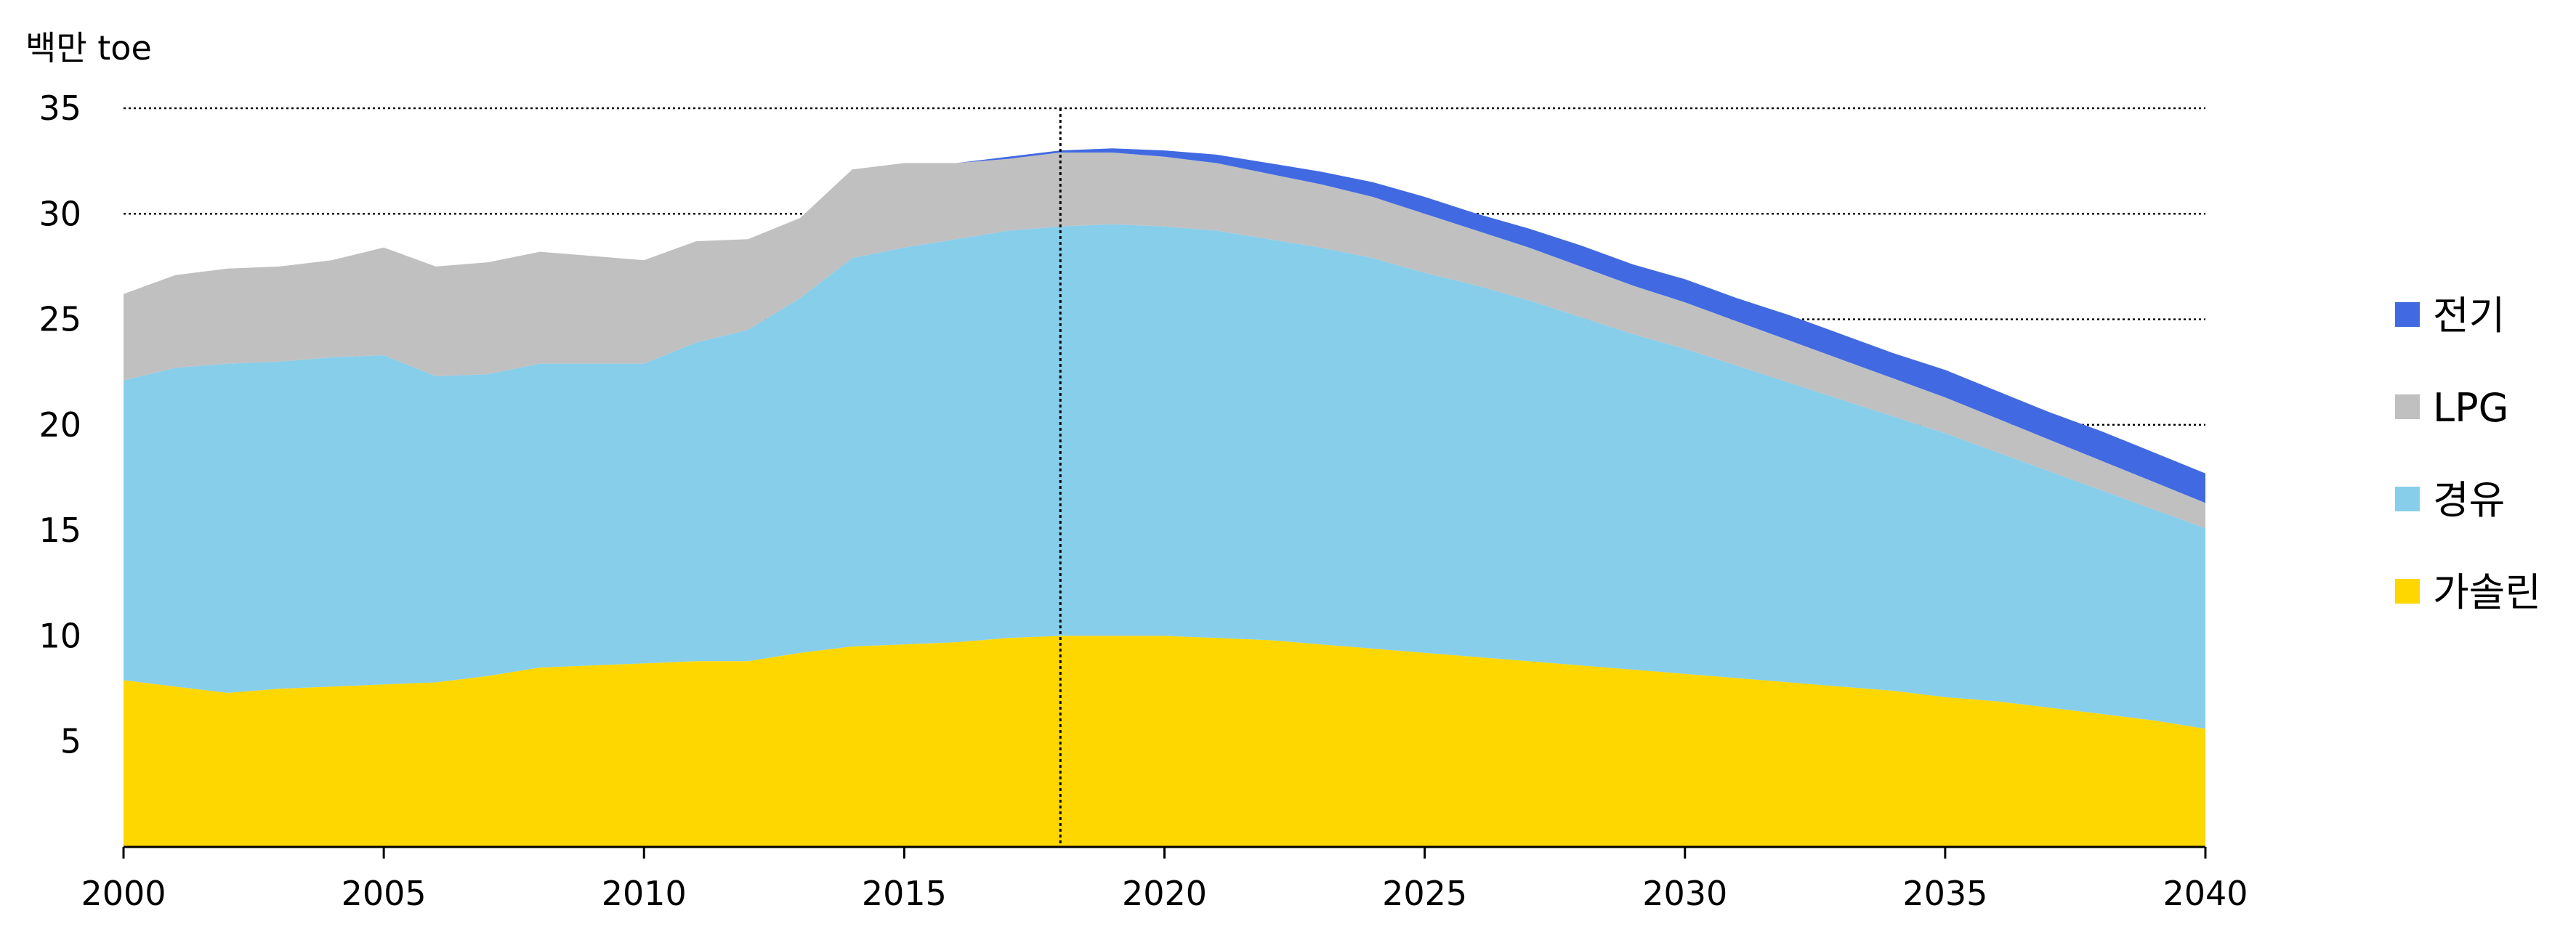 The width and height of the screenshot is (2576, 945). I want to click on legend-label: 전기, so click(2469, 315).